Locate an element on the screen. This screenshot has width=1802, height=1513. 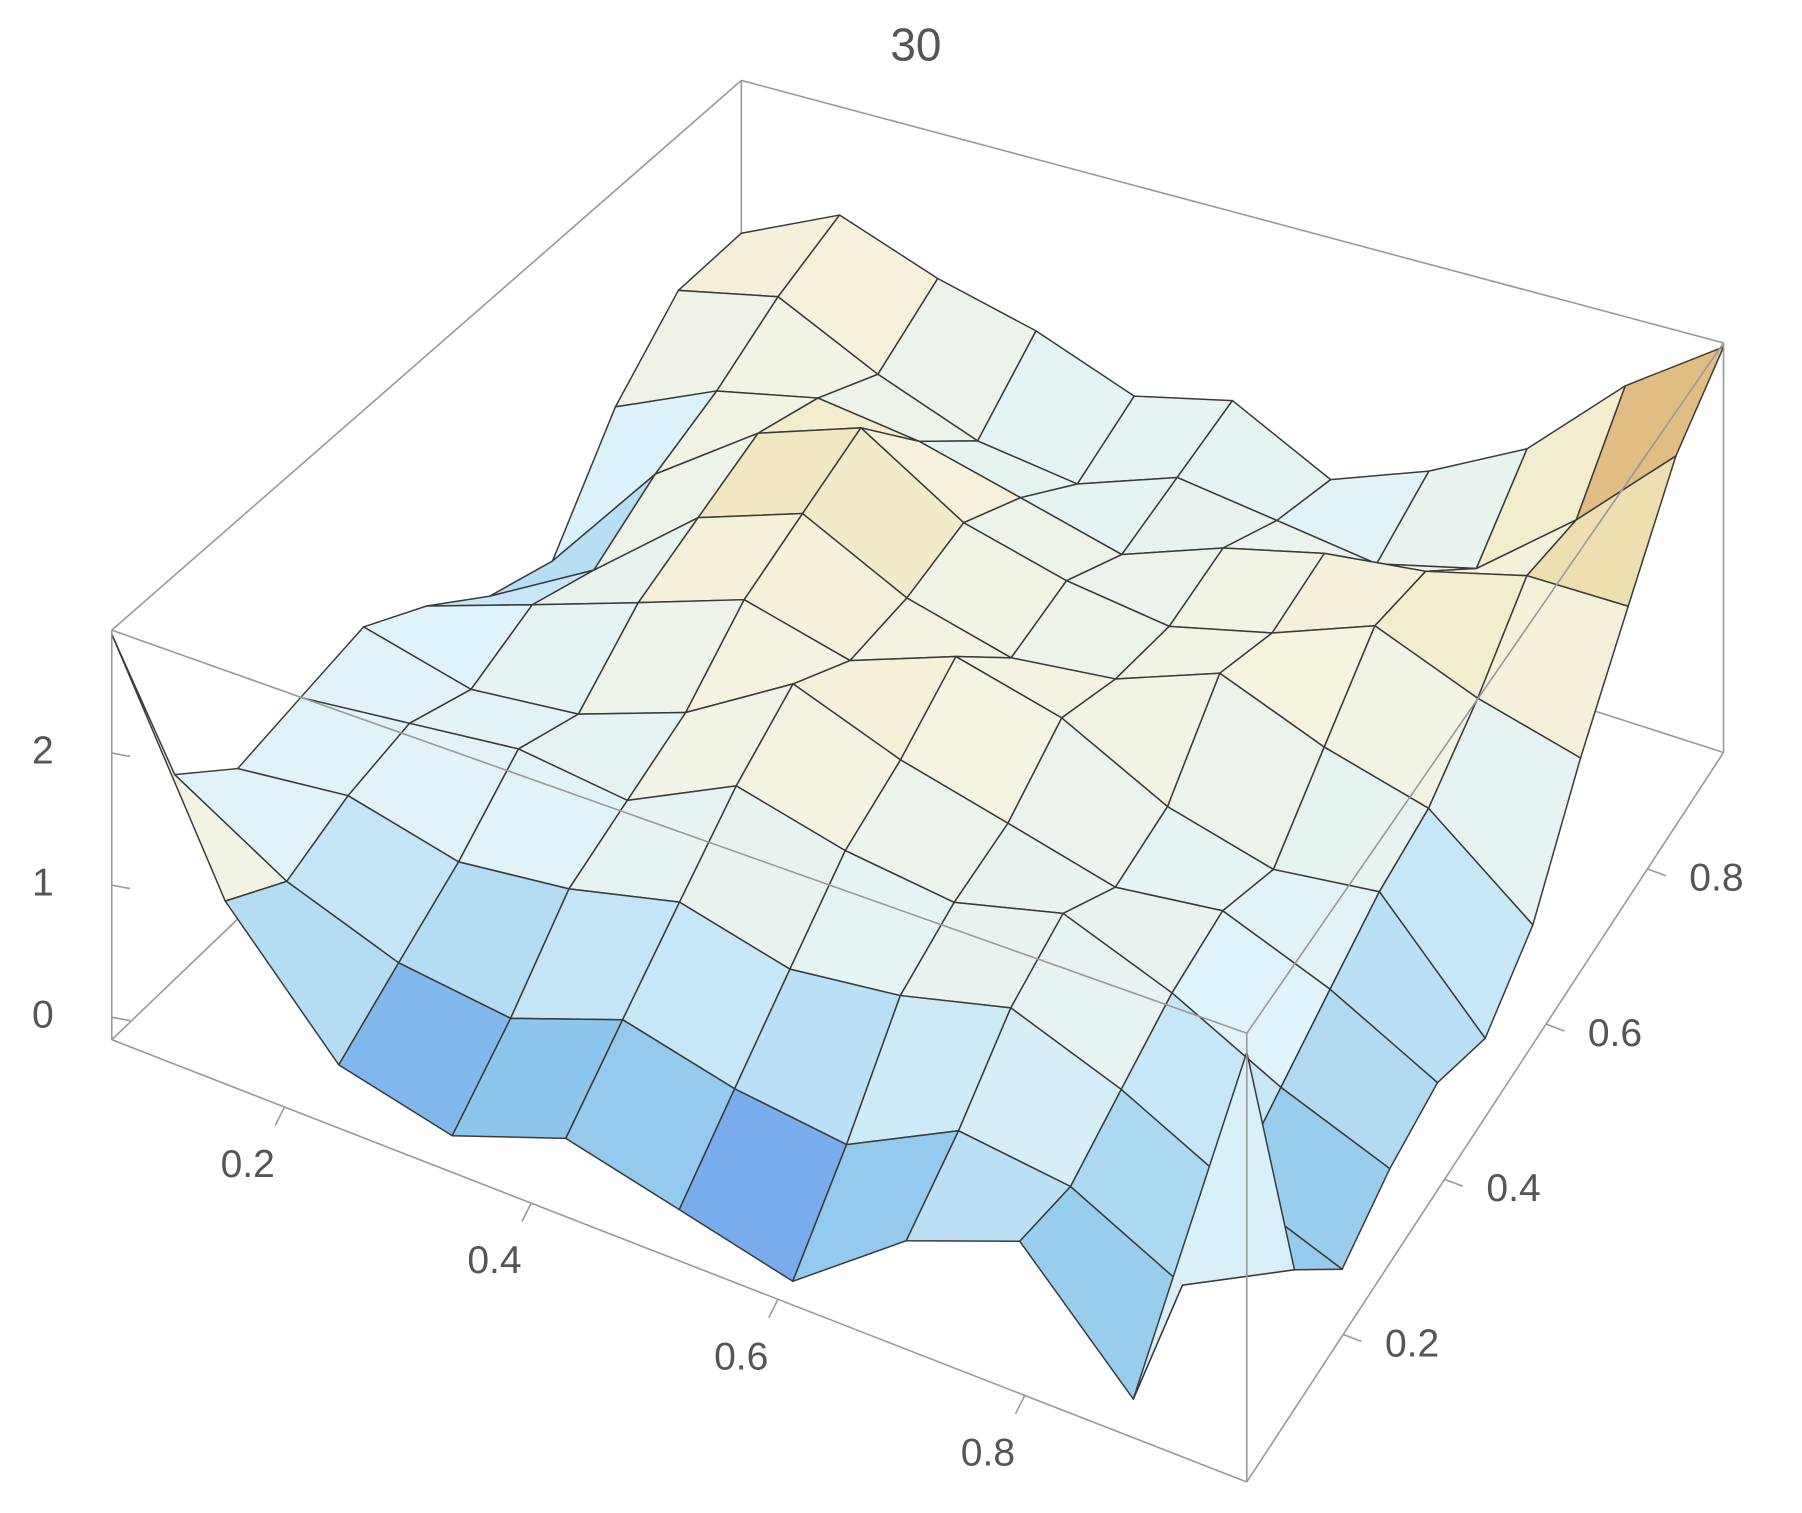
x-tick-label: 0.2 is located at coordinates (248, 1164).